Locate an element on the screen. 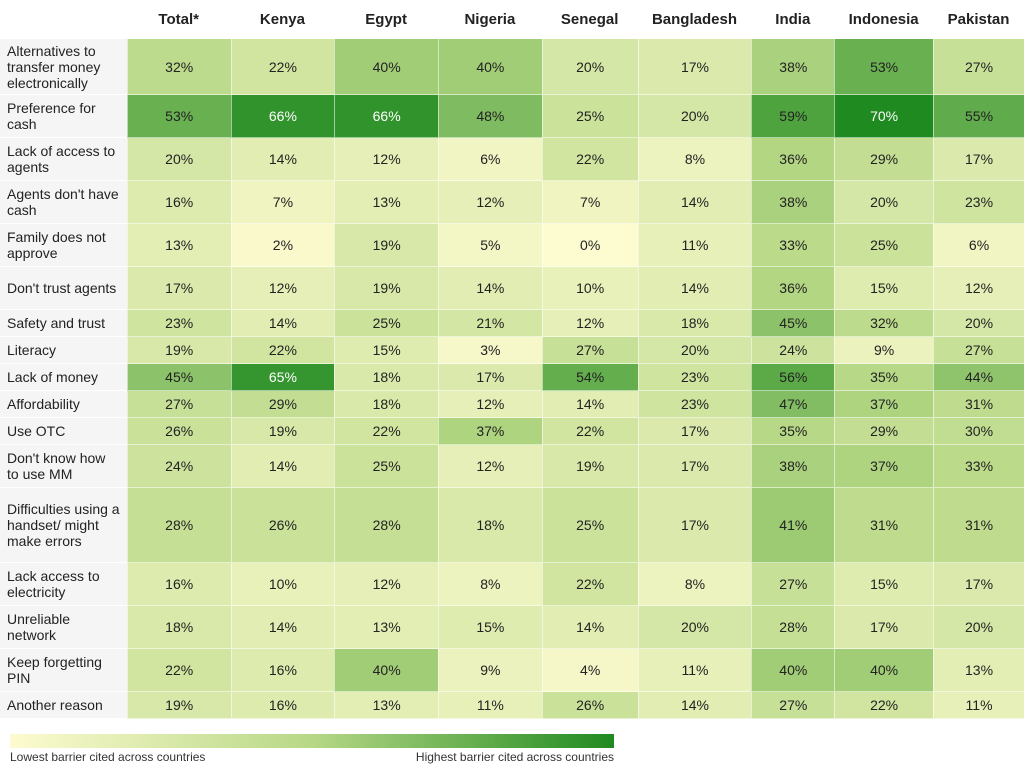 This screenshot has height=773, width=1024. legend-gradient-bar is located at coordinates (312, 741).